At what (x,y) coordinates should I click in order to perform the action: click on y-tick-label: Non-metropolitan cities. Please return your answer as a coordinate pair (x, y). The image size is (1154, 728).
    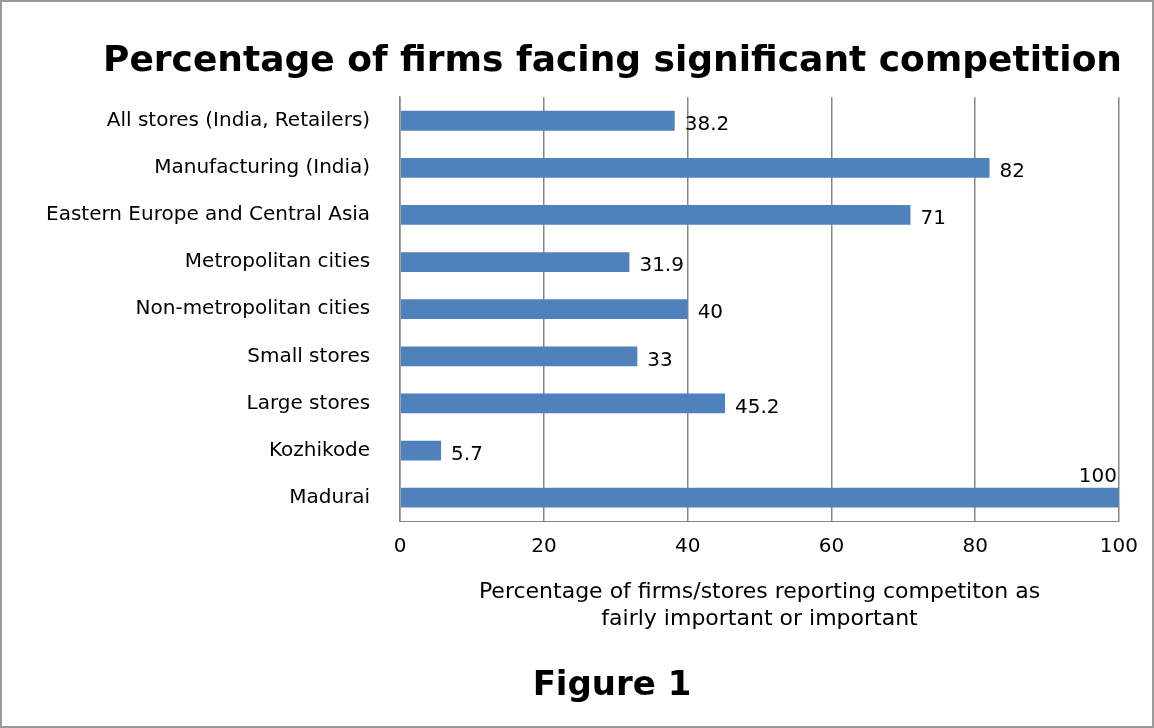
    Looking at the image, I should click on (253, 307).